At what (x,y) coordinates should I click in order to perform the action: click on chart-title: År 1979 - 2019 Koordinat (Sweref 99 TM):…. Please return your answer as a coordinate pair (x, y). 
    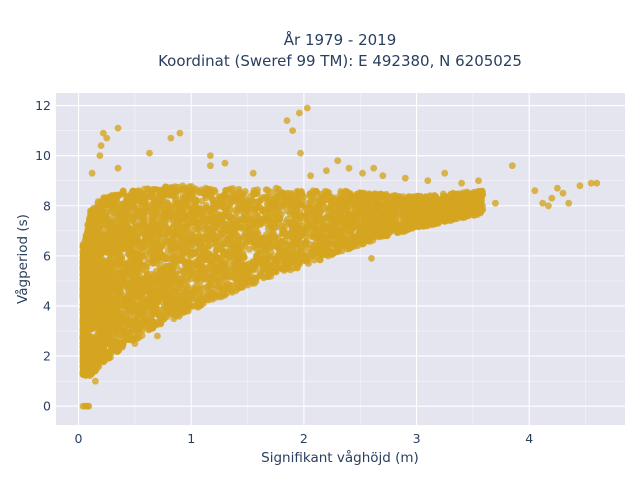
    Looking at the image, I should click on (340, 50).